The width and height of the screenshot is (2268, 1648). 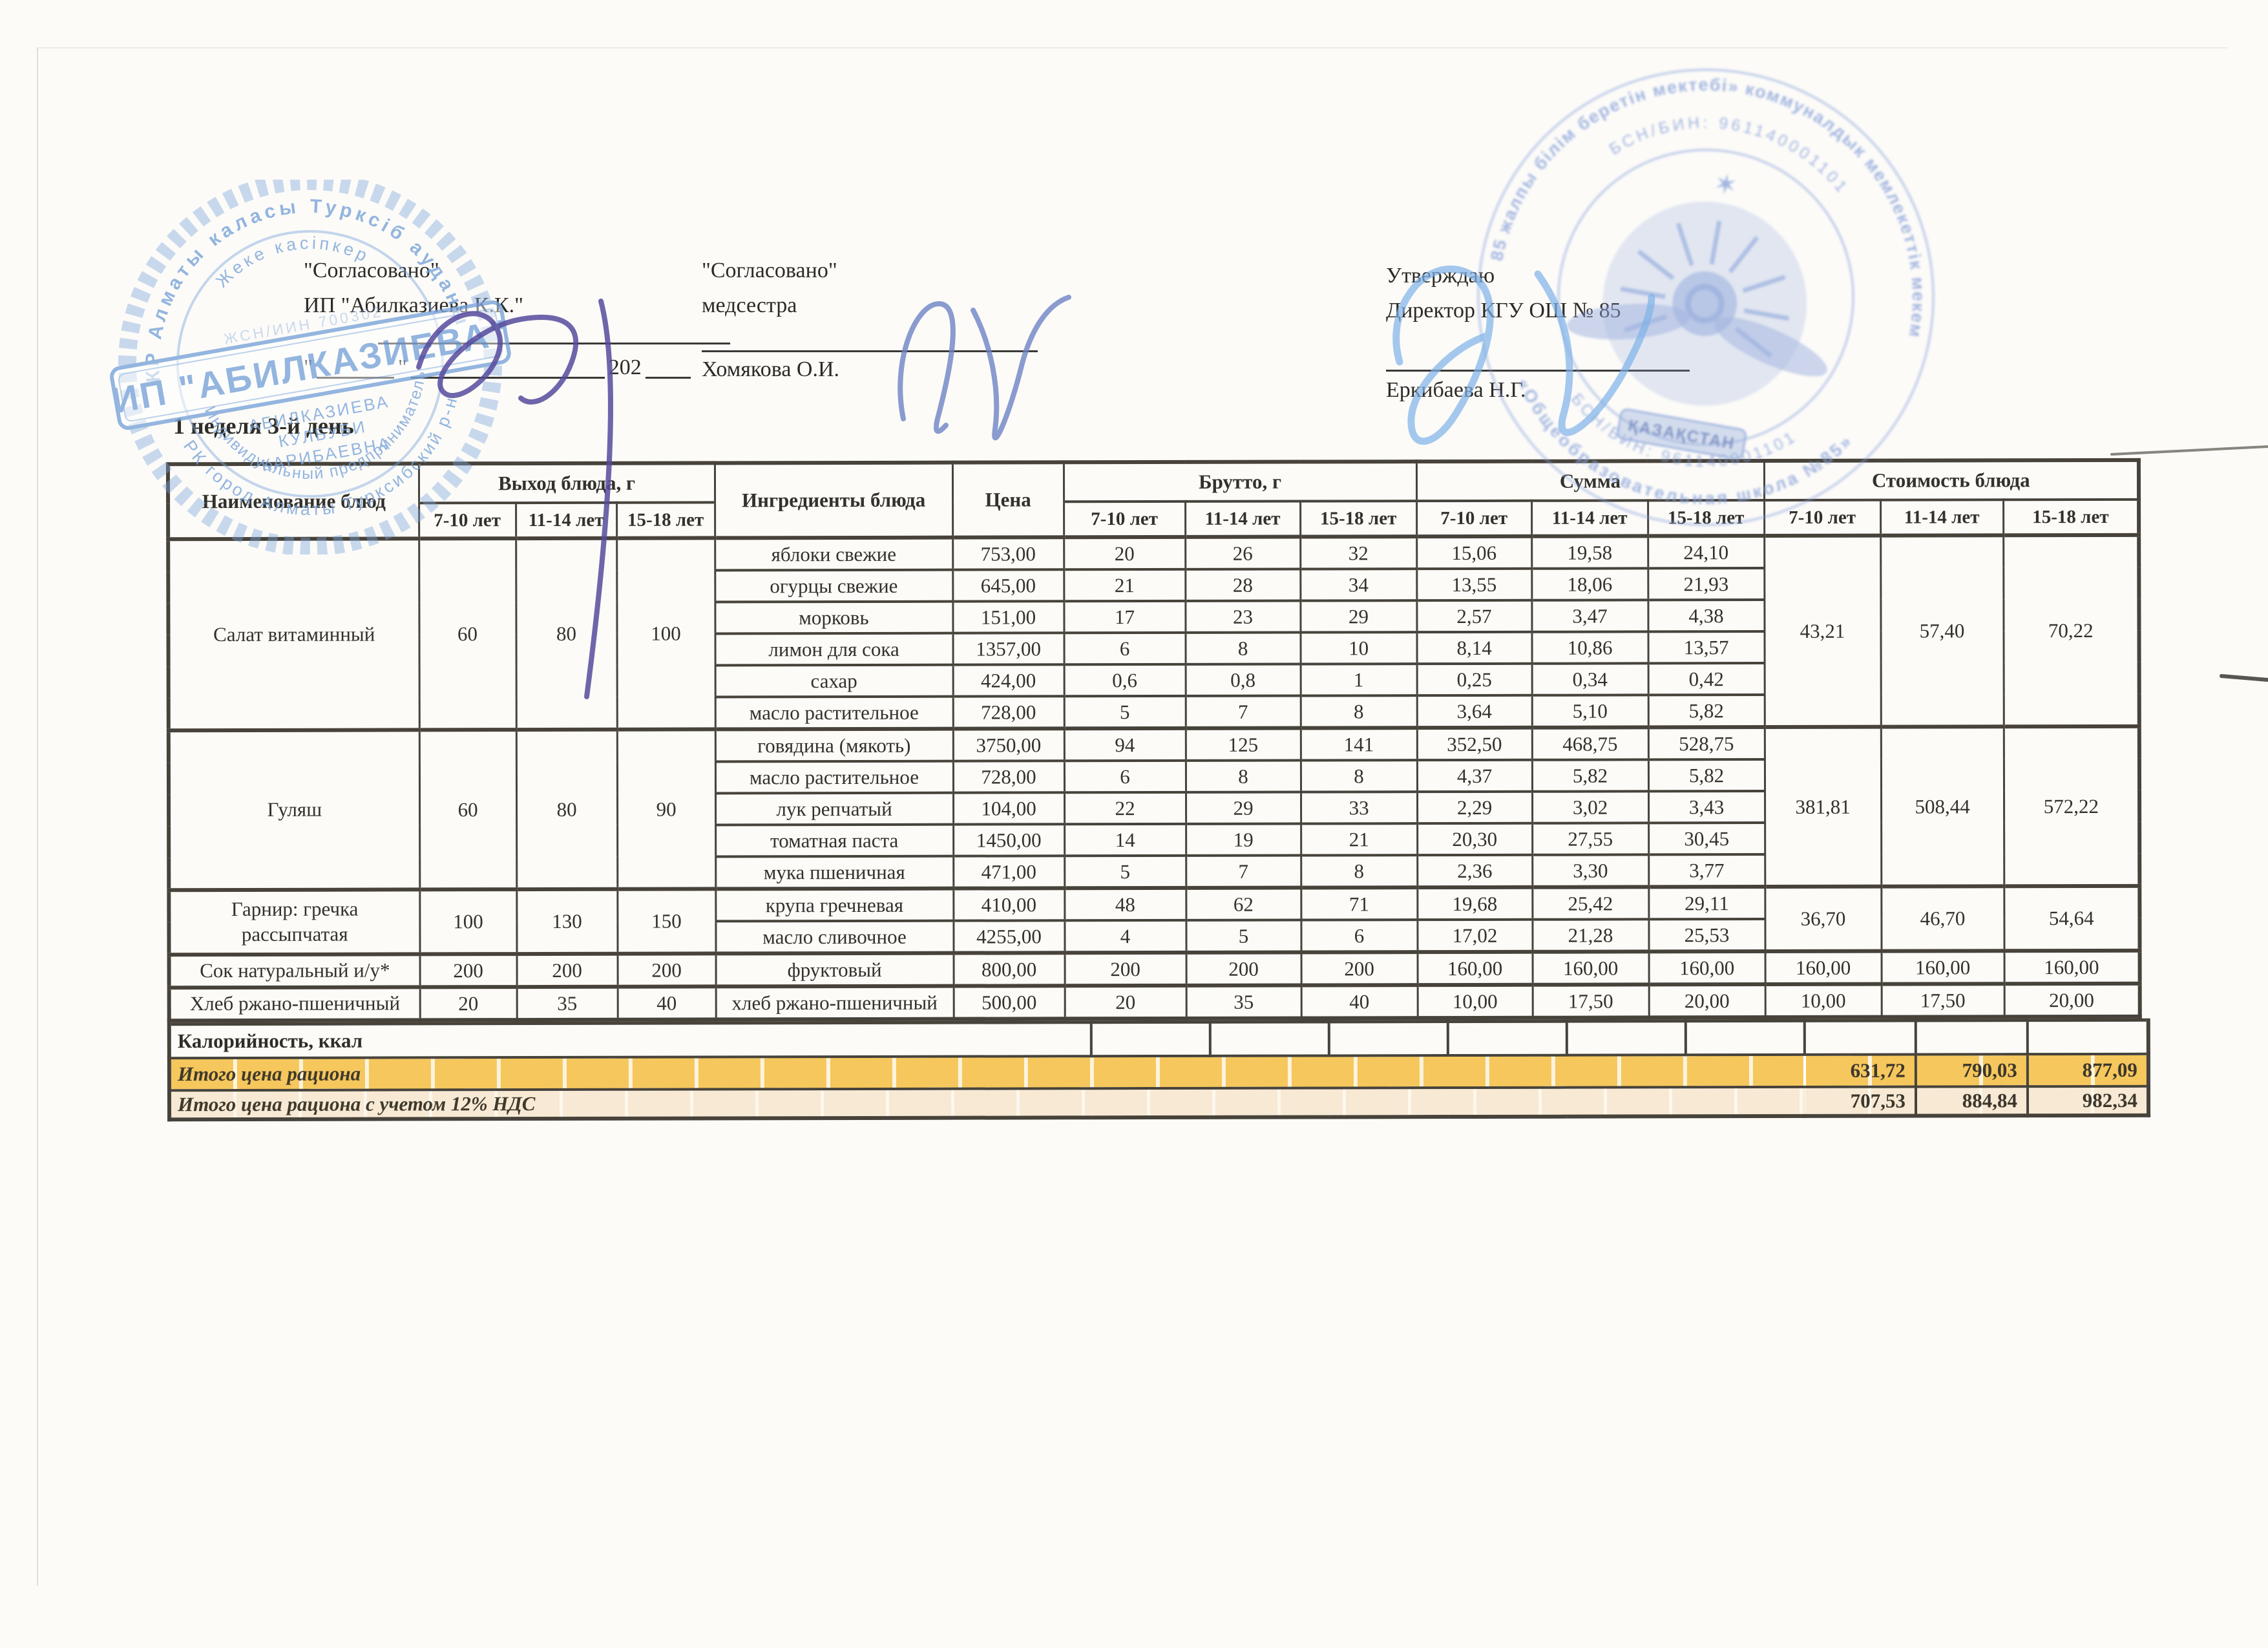 What do you see at coordinates (1125, 744) in the screenshot?
I see `brutto-value: 94` at bounding box center [1125, 744].